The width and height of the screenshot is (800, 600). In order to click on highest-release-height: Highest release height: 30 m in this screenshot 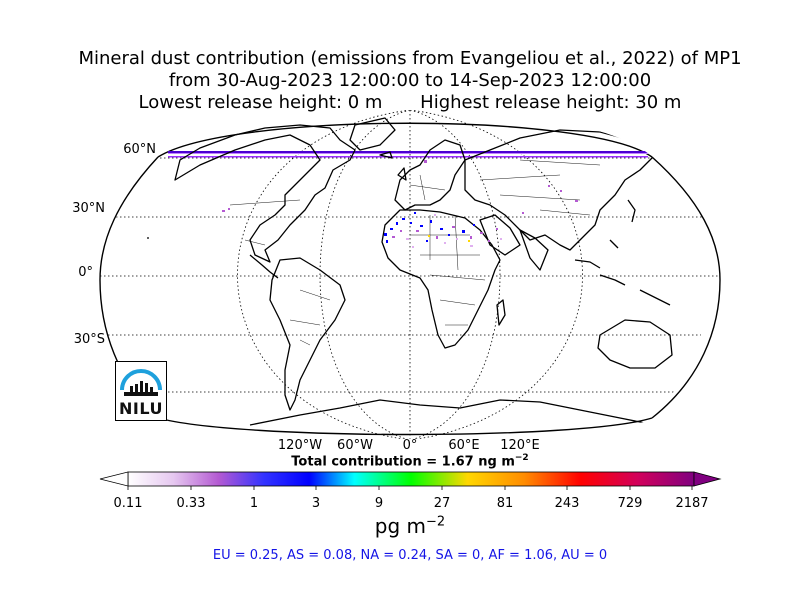, I will do `click(551, 102)`.